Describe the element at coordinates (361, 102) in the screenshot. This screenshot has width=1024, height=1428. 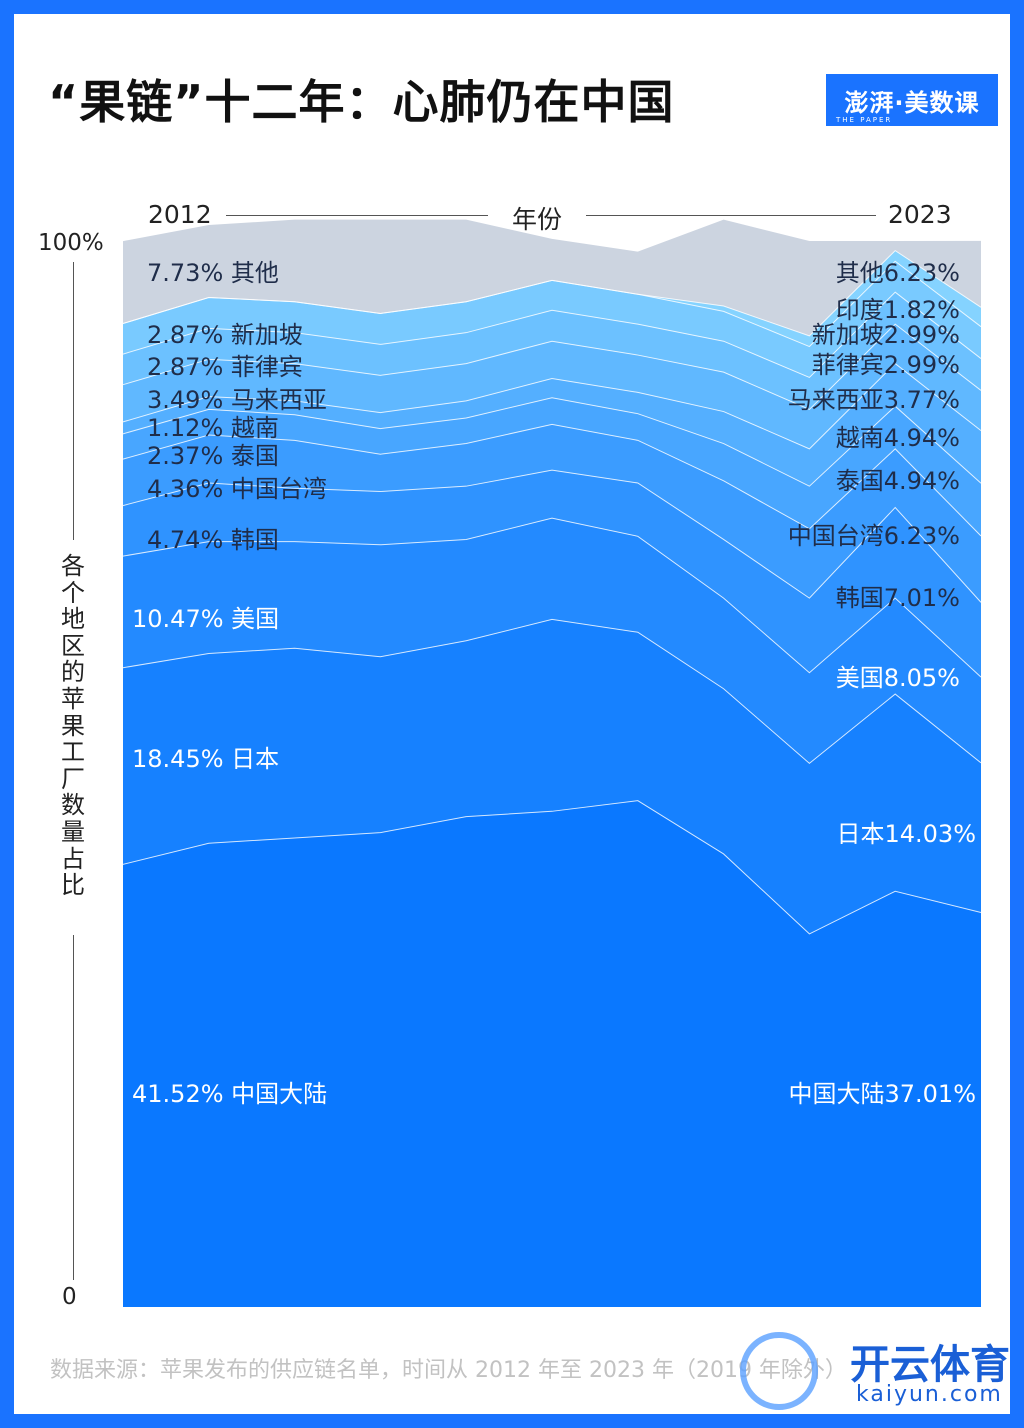
I see `chart-title: “果链”十二年：心肺仍在中国` at that location.